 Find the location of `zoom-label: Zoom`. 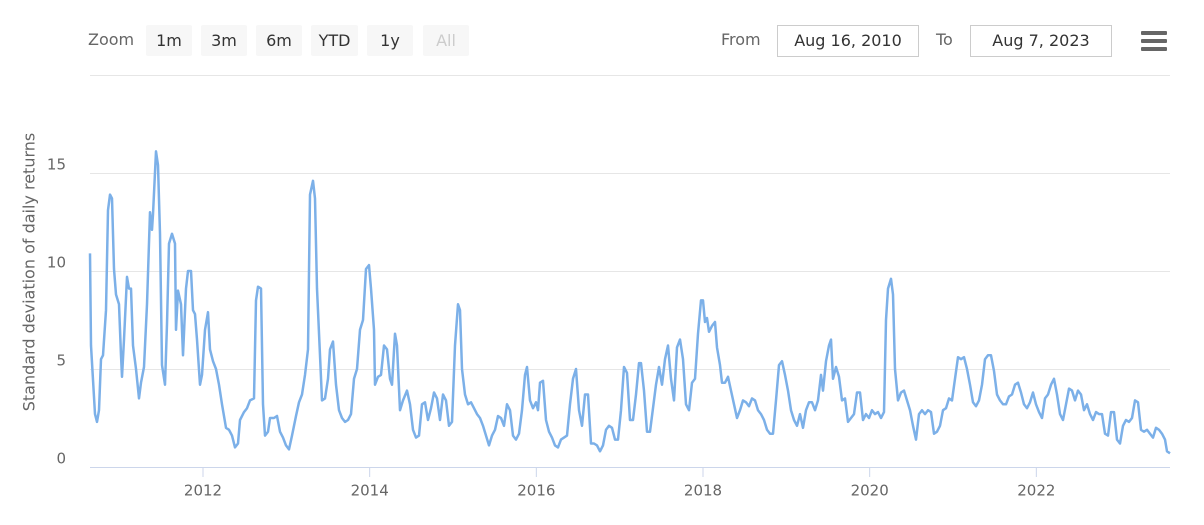

zoom-label: Zoom is located at coordinates (111, 39).